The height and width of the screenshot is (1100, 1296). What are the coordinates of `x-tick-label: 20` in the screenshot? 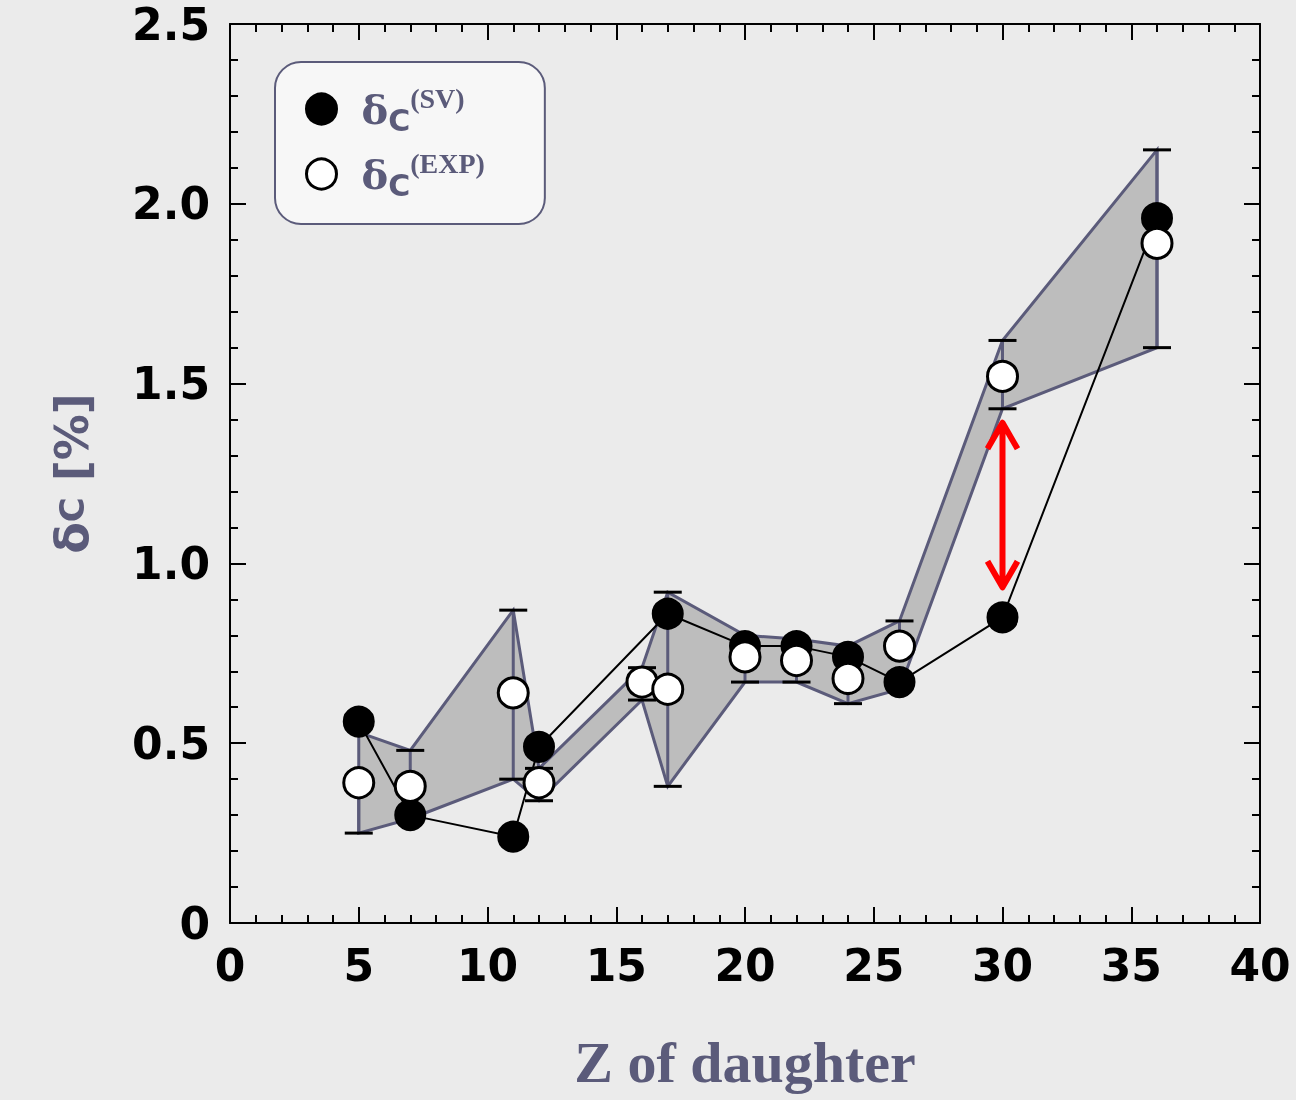 It's located at (745, 965).